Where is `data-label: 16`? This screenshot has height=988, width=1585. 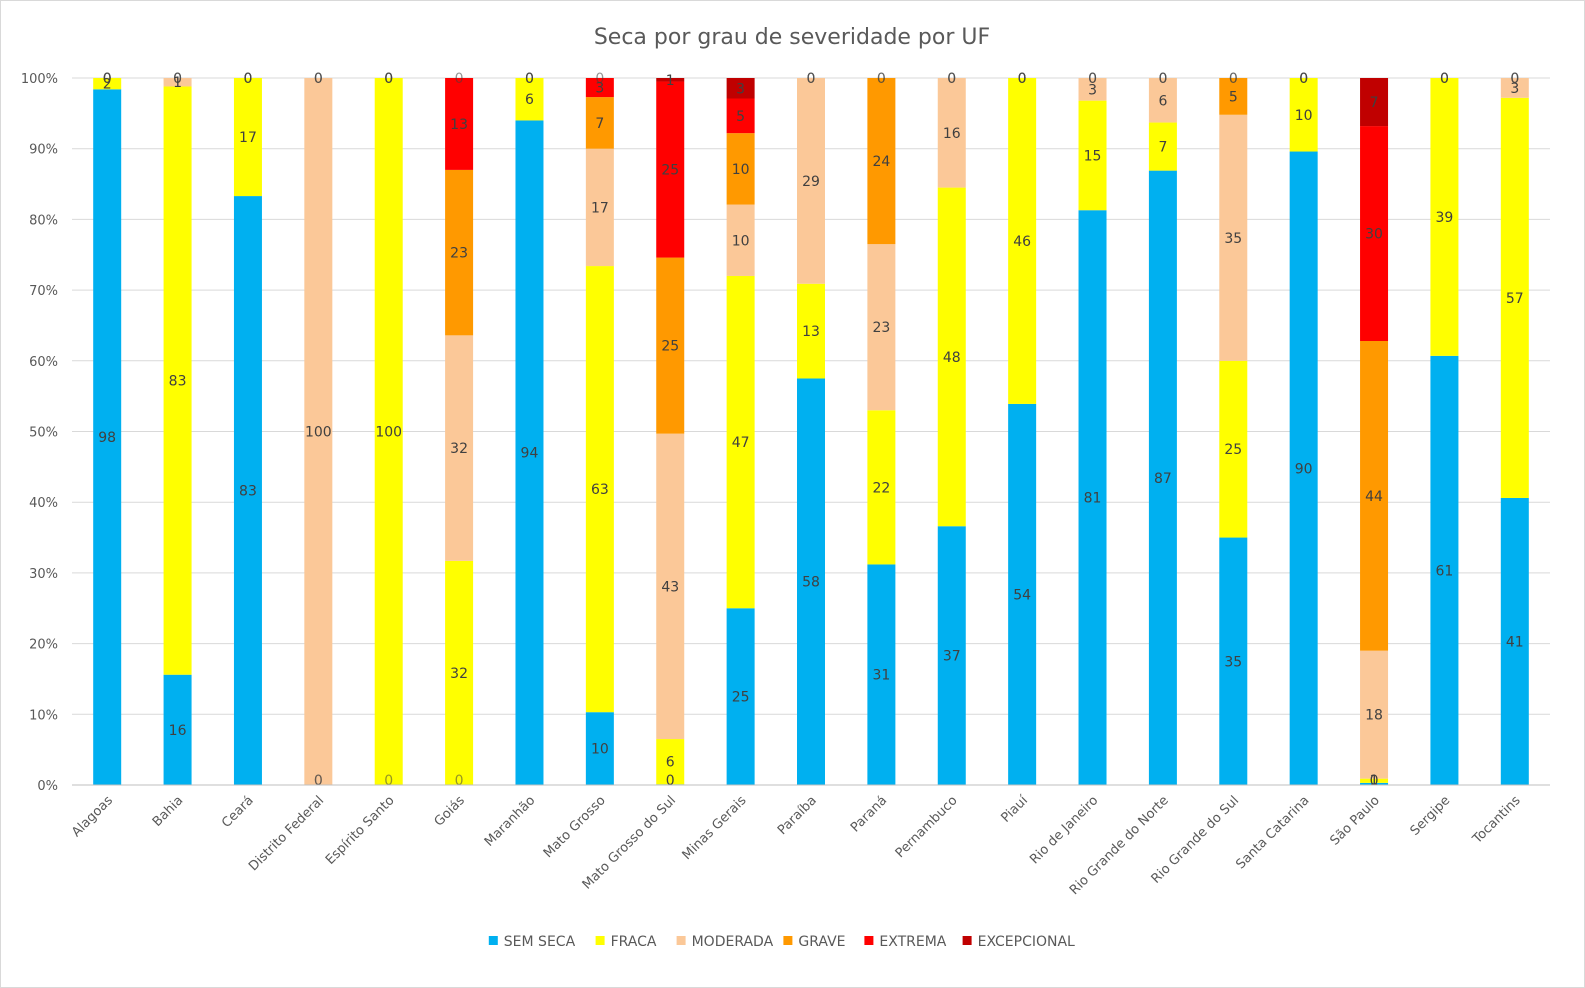
data-label: 16 is located at coordinates (952, 134).